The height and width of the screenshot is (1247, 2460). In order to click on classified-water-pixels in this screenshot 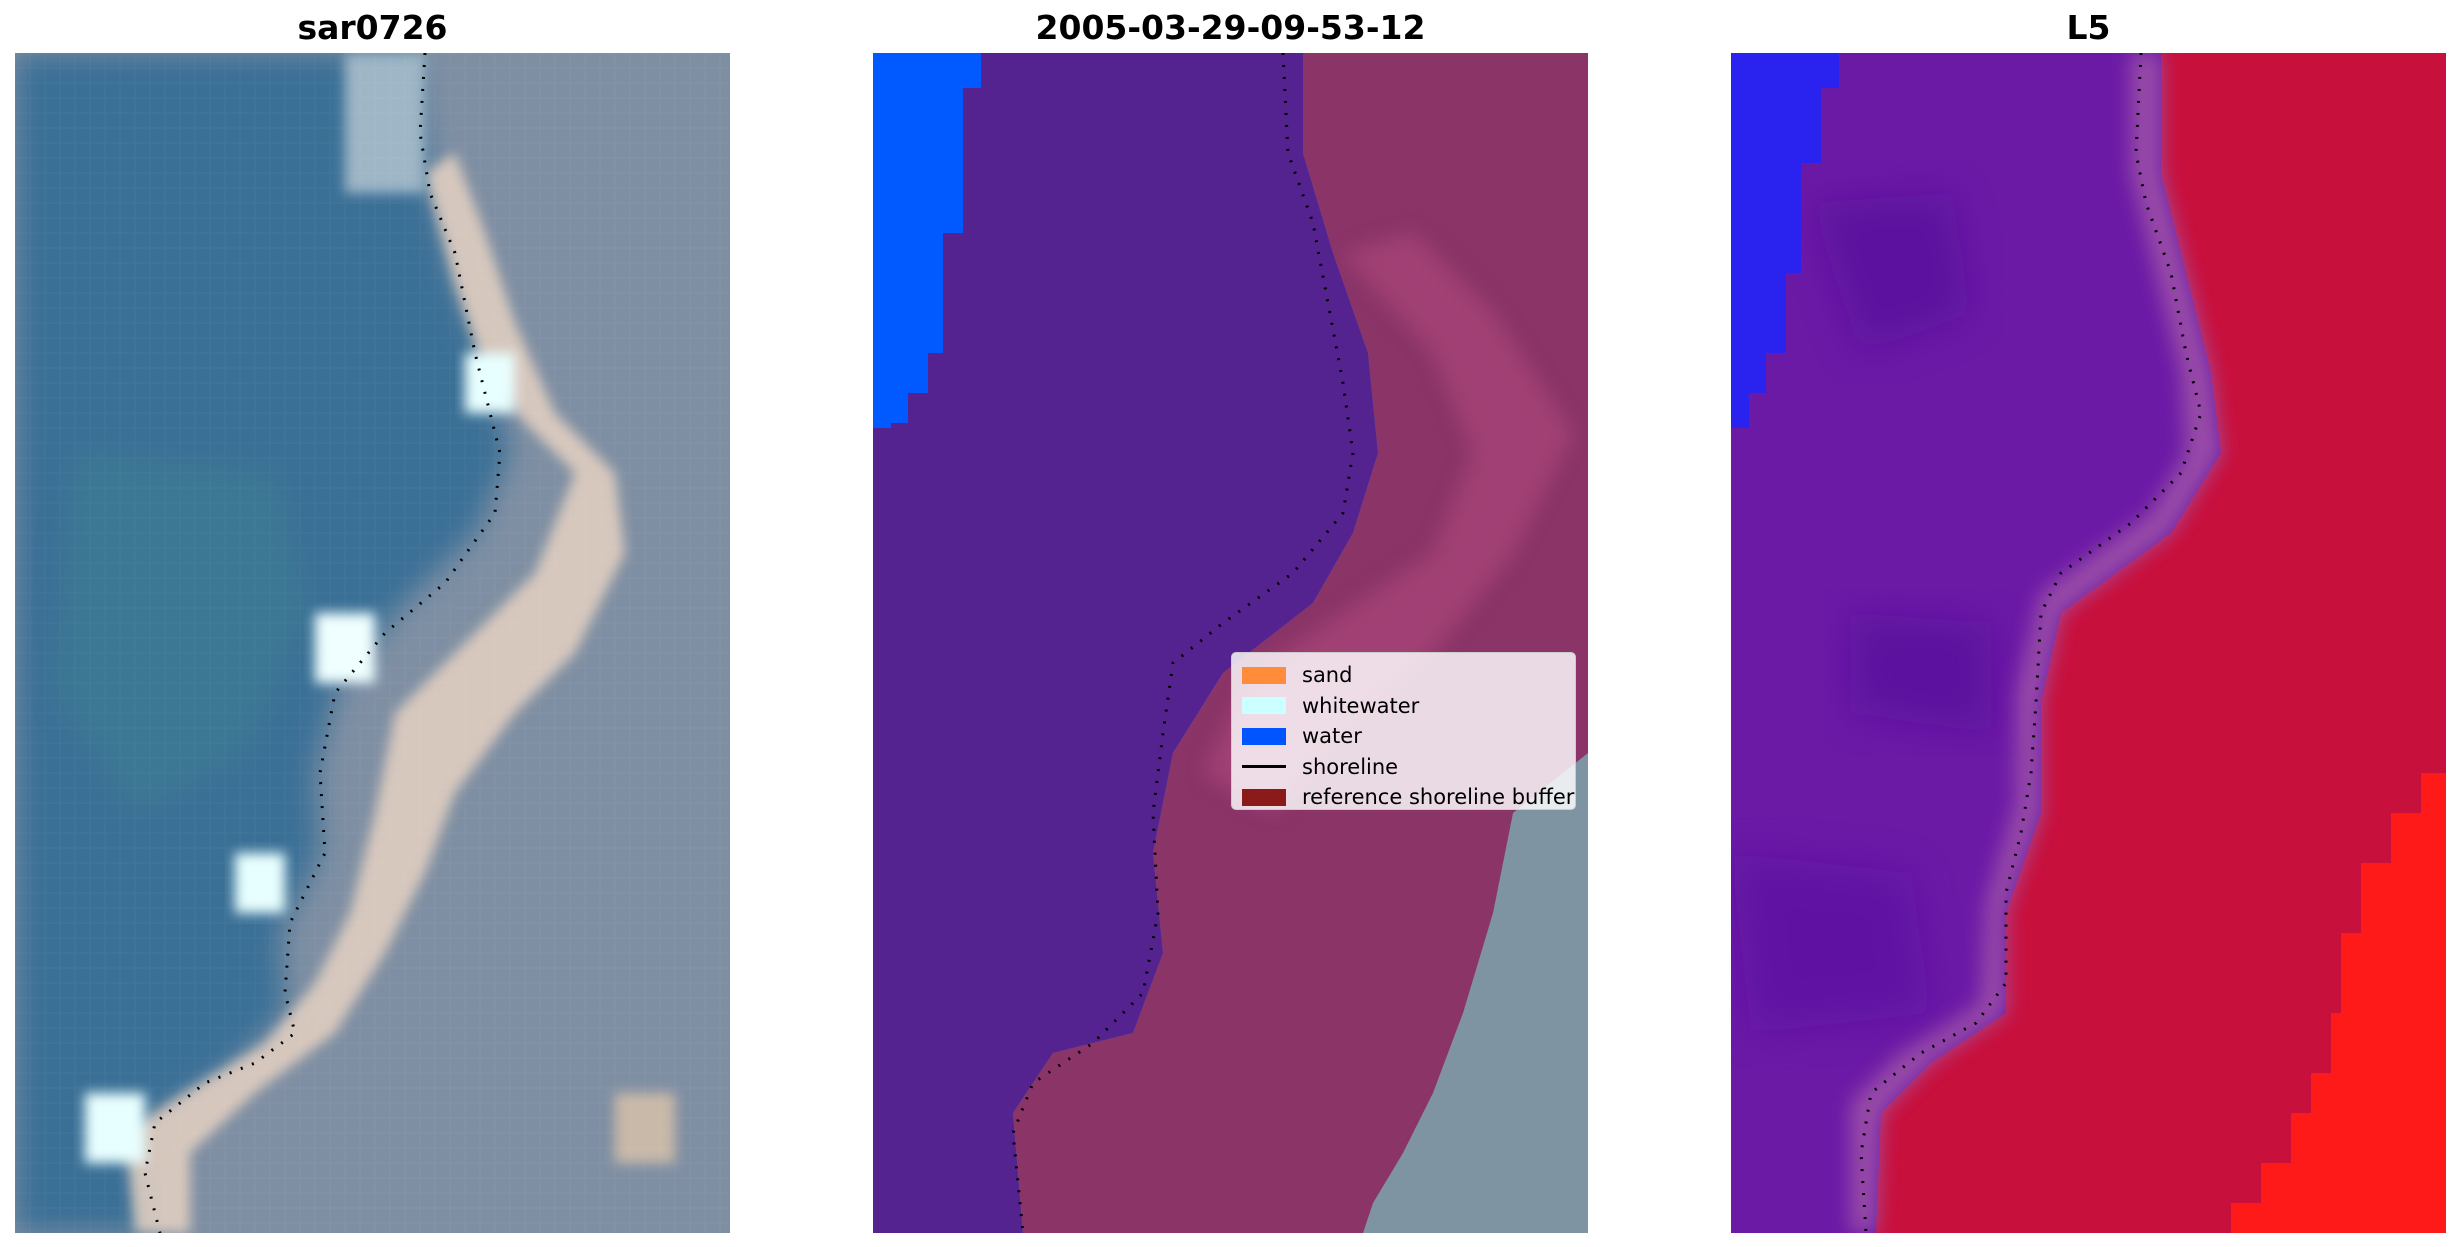, I will do `click(927, 240)`.